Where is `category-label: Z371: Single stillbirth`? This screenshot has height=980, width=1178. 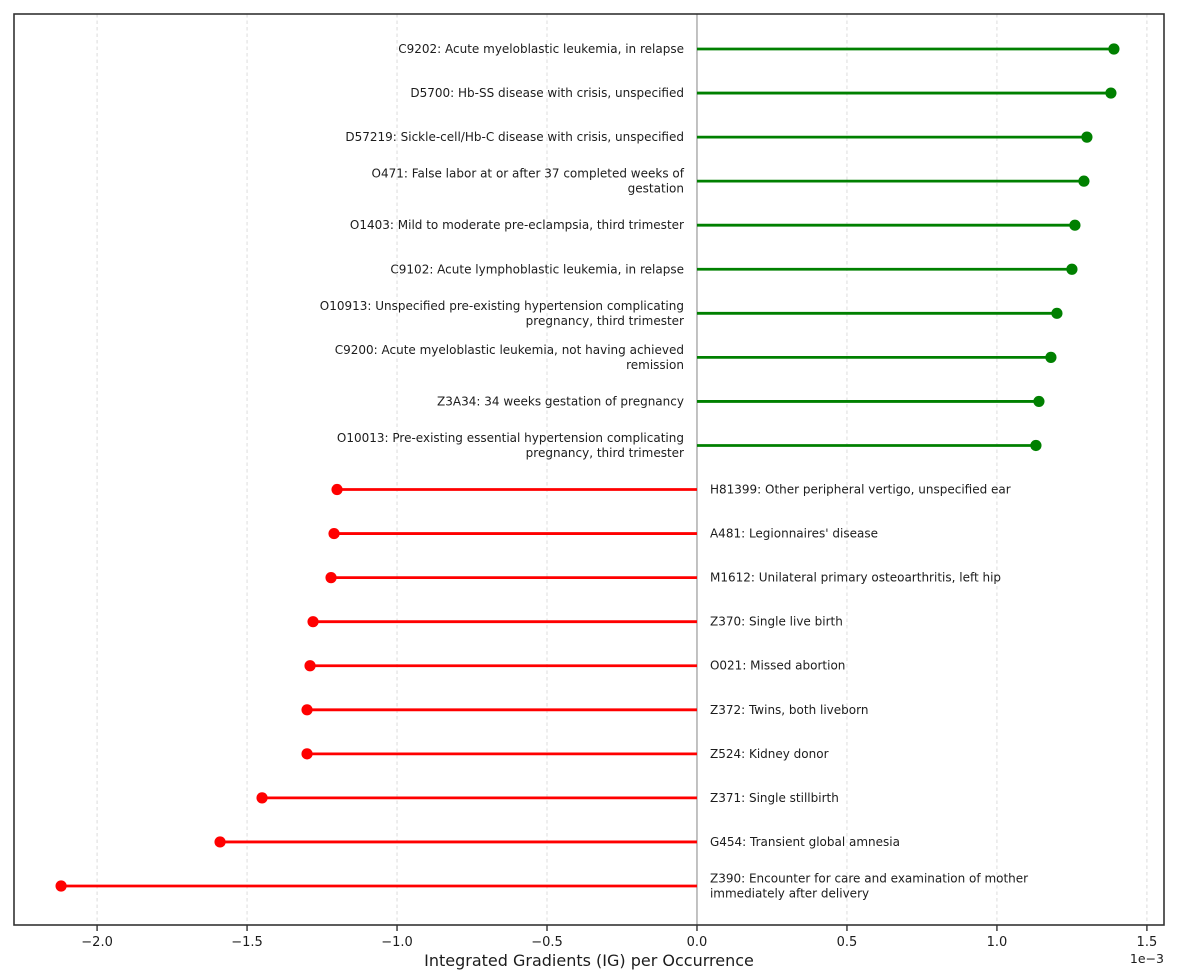
category-label: Z371: Single stillbirth is located at coordinates (774, 798).